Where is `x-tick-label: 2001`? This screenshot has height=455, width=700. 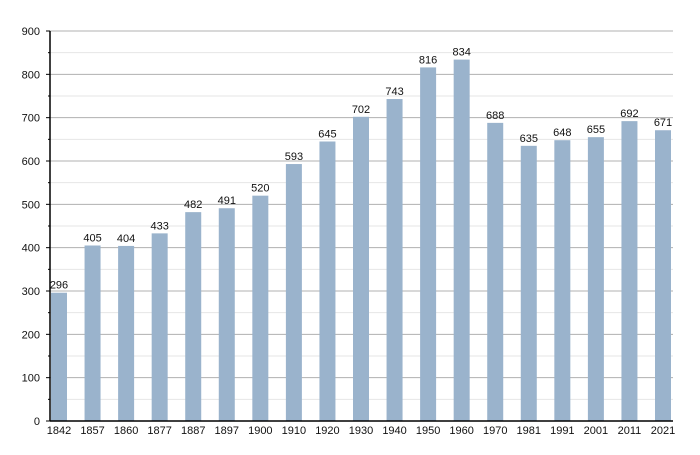
x-tick-label: 2001 is located at coordinates (596, 431).